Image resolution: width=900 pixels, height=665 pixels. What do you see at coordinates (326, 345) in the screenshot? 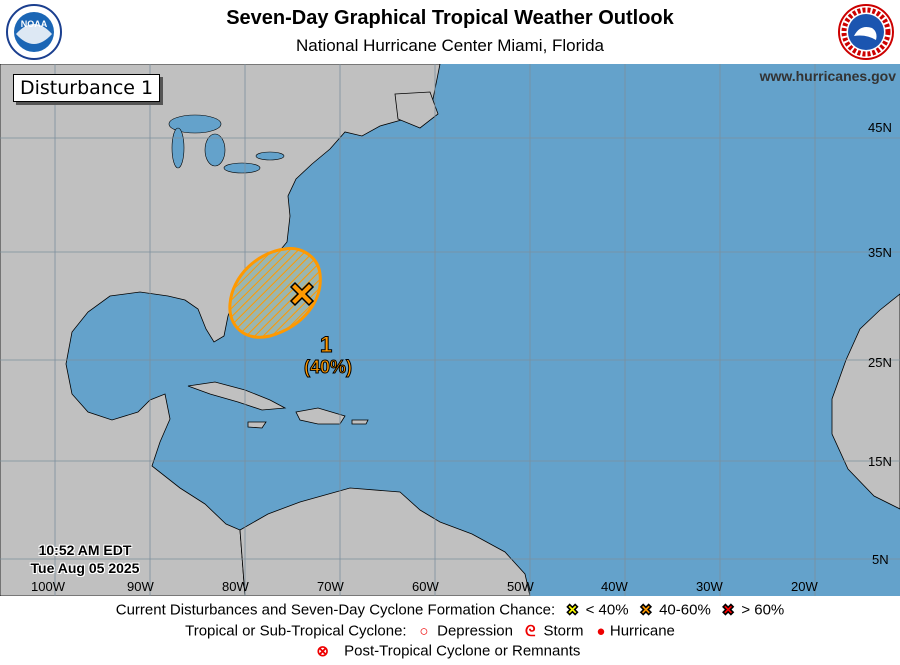
I see `disturbance-number: 1` at bounding box center [326, 345].